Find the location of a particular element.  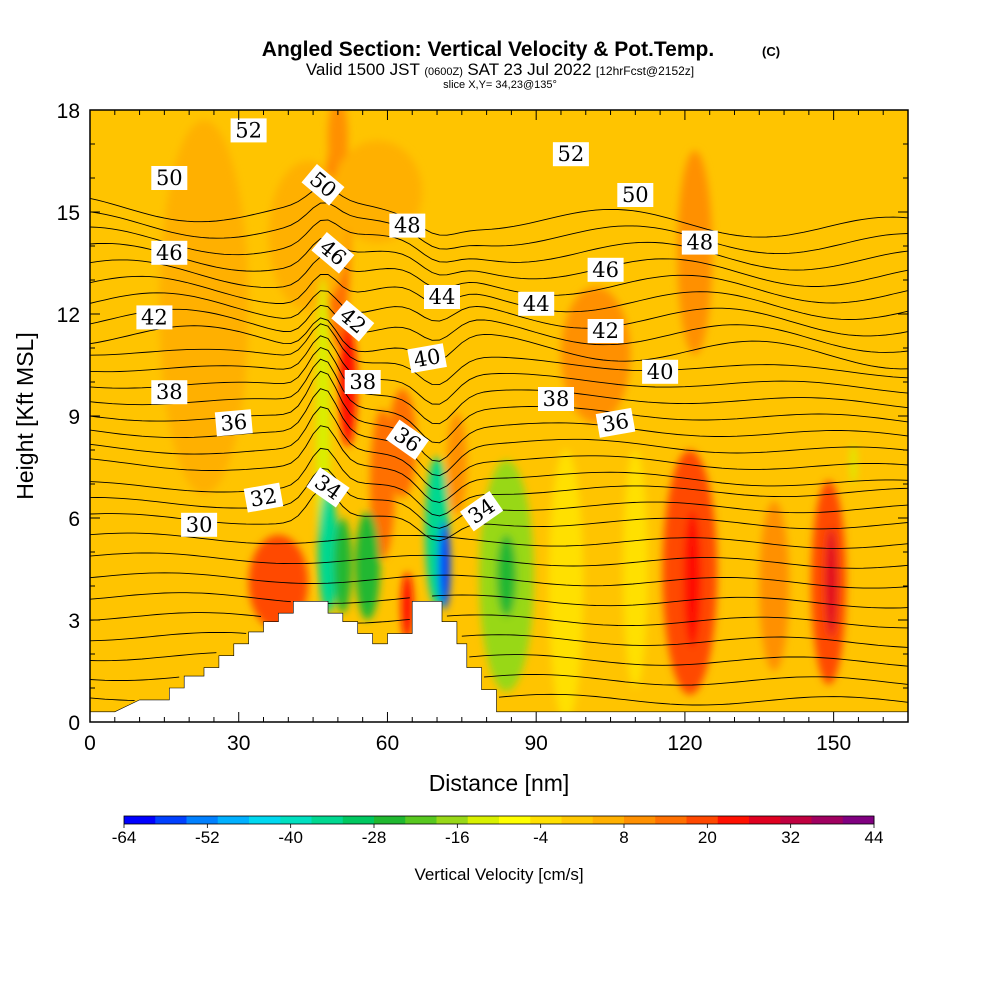

colorbar-tick-label: -28 is located at coordinates (374, 837).